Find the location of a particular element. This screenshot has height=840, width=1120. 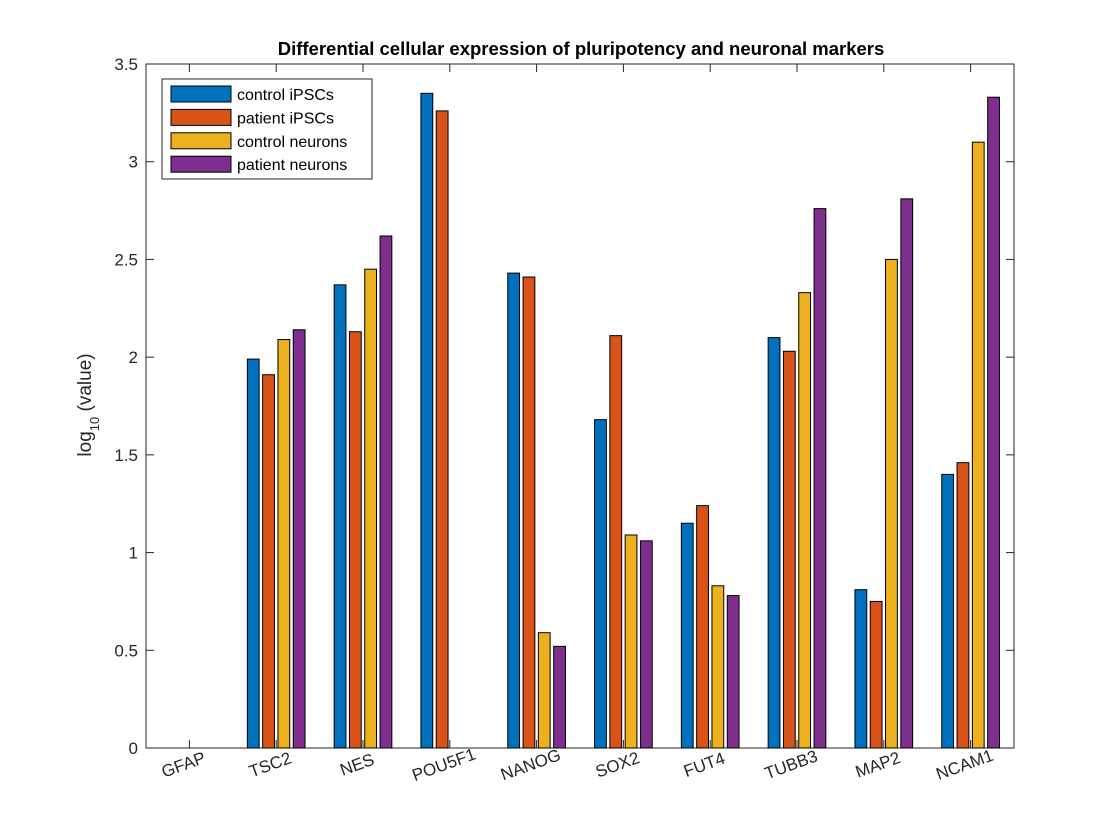

y-tick-label: 1 is located at coordinates (133, 553).